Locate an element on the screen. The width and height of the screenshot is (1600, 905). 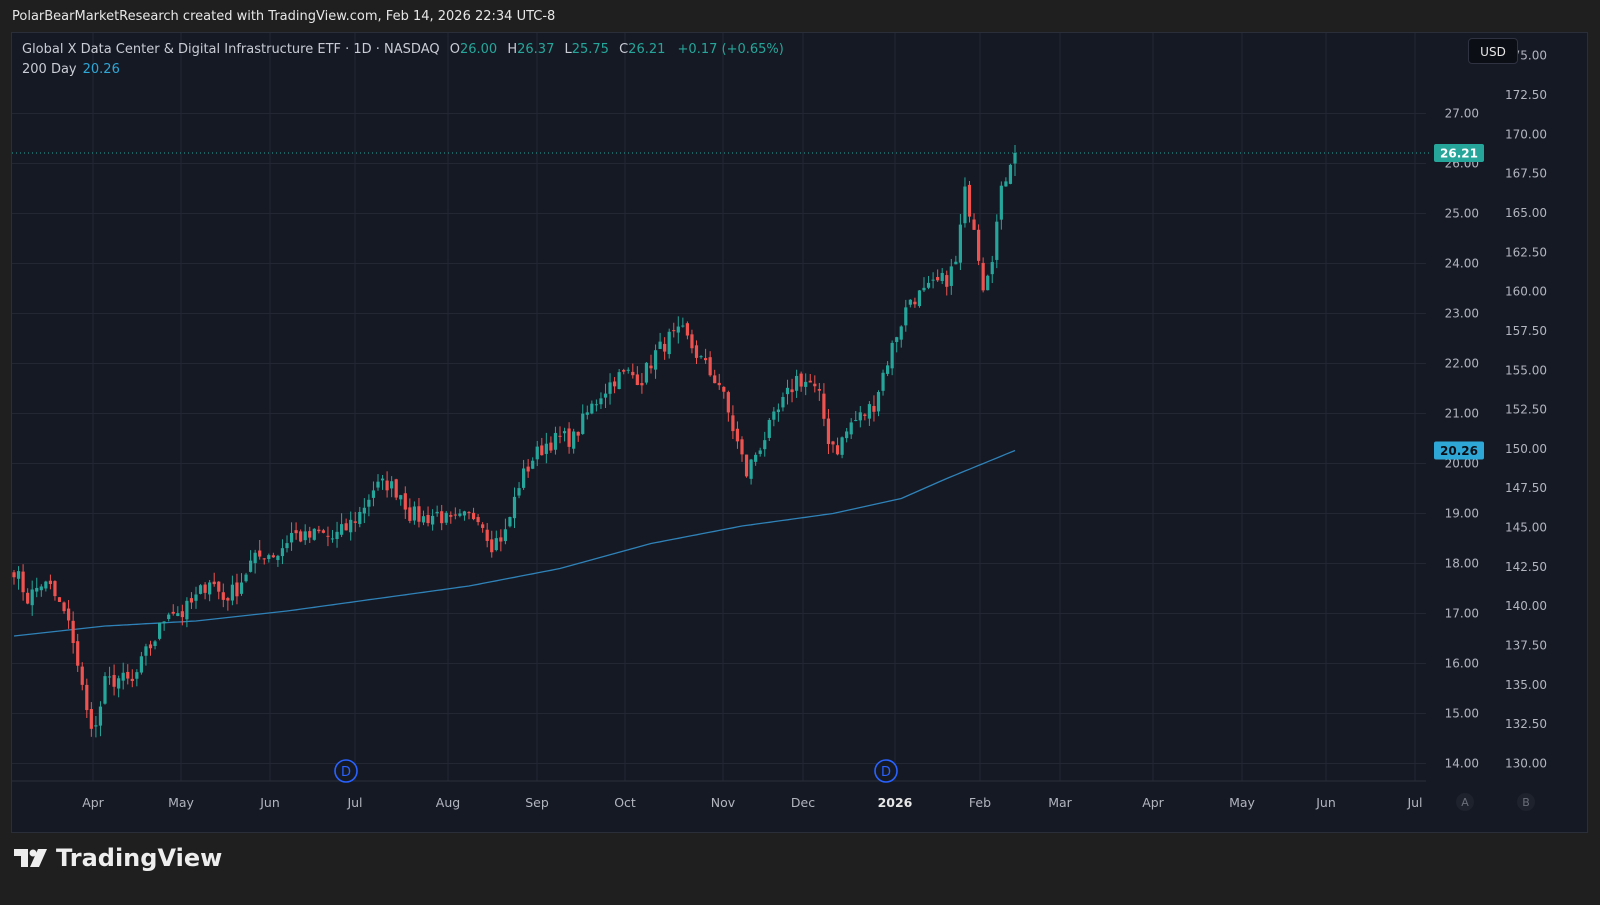
right-axis-tick: 142.50 is located at coordinates (1526, 567).